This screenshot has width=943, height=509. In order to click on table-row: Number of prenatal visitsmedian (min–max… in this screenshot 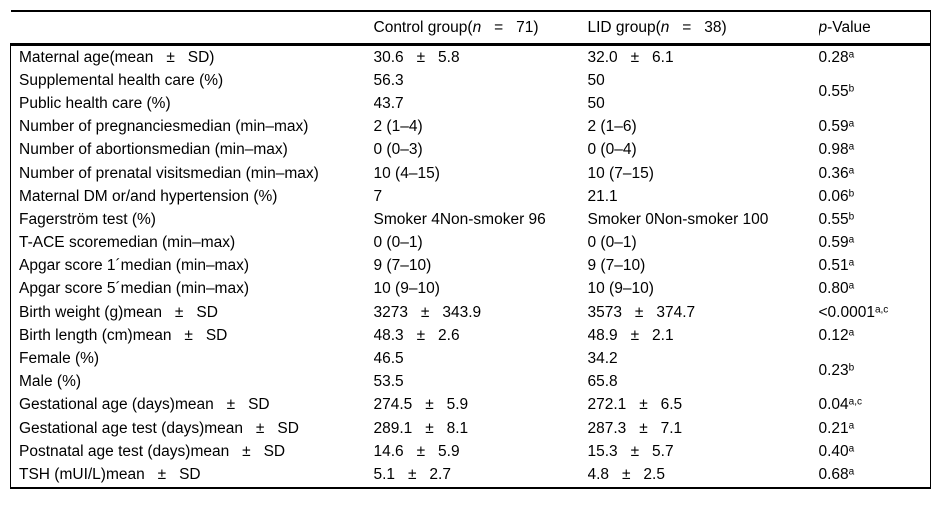, I will do `click(470, 173)`.